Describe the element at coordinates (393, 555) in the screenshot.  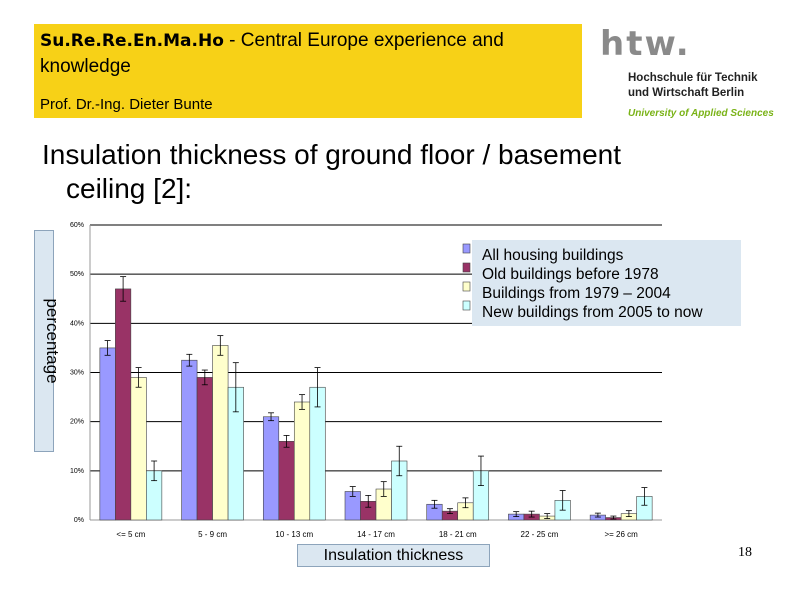
I see `x-axis-label: Insulation thickness` at that location.